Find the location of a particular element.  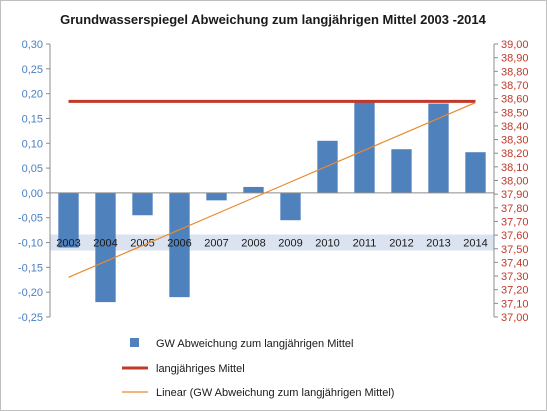

right-tick-label: 38,00 is located at coordinates (515, 182).